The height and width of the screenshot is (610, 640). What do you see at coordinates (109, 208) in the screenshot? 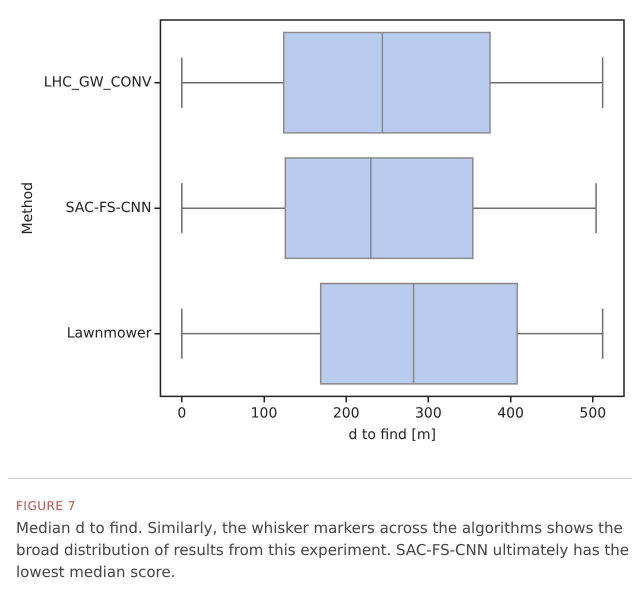
I see `y-tick-label: SAC-FS-CNN` at bounding box center [109, 208].